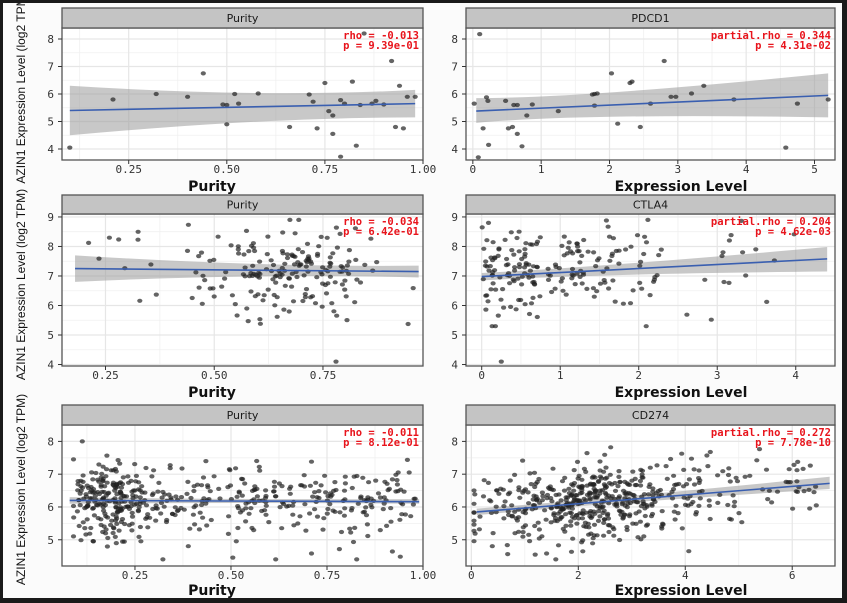 The image size is (847, 603). What do you see at coordinates (381, 443) in the screenshot?
I see `p-value-annotation: p = 8.12e-01` at bounding box center [381, 443].